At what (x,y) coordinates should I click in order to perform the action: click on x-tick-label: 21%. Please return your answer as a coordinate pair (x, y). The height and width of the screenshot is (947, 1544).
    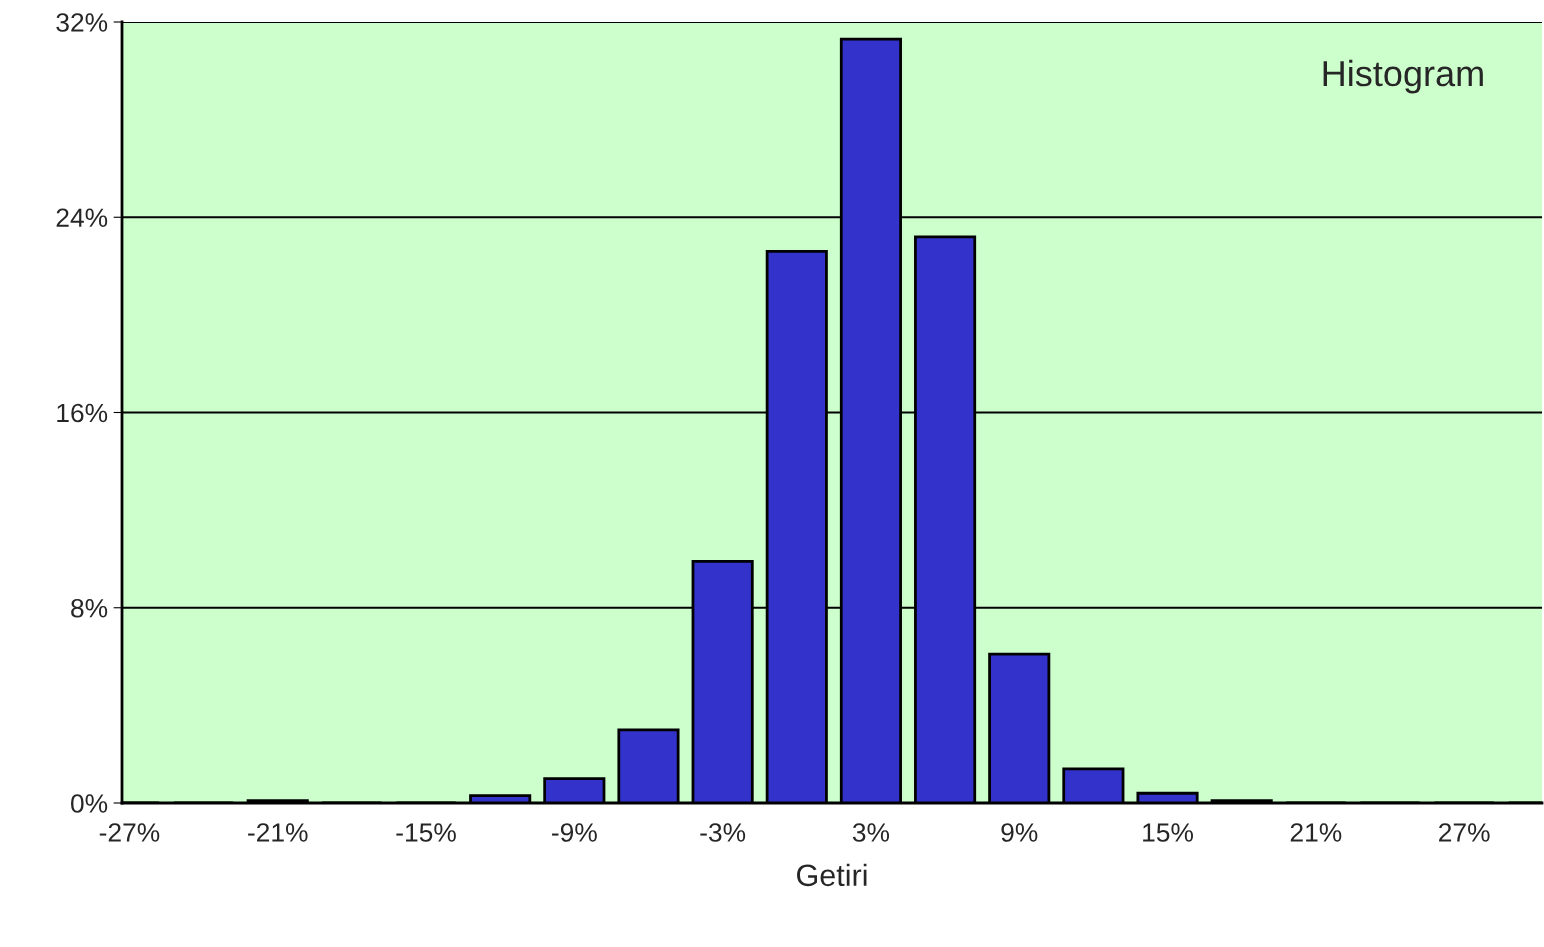
    Looking at the image, I should click on (1316, 832).